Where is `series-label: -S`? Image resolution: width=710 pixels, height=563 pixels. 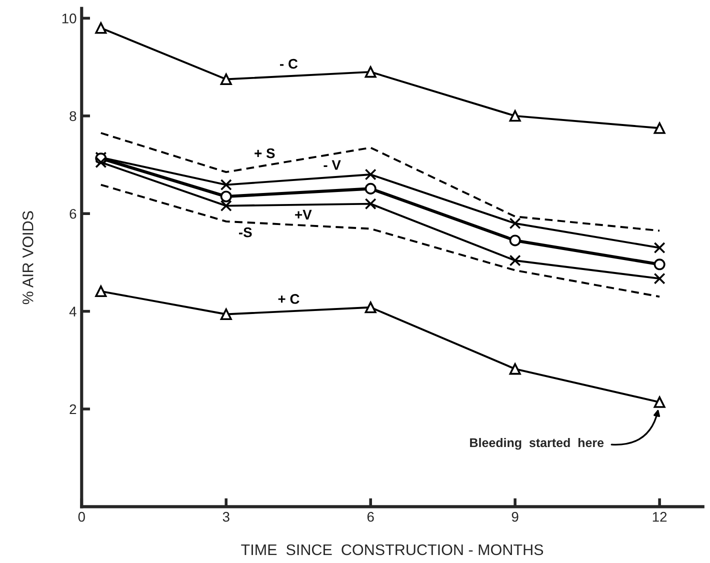
series-label: -S is located at coordinates (245, 232).